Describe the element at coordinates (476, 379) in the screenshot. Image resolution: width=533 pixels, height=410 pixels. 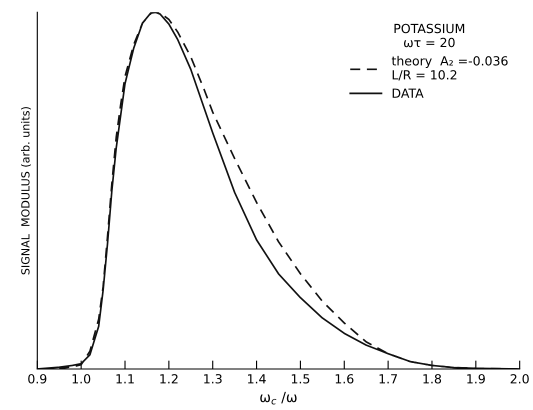
I see `x-tick-label: 1.9` at that location.